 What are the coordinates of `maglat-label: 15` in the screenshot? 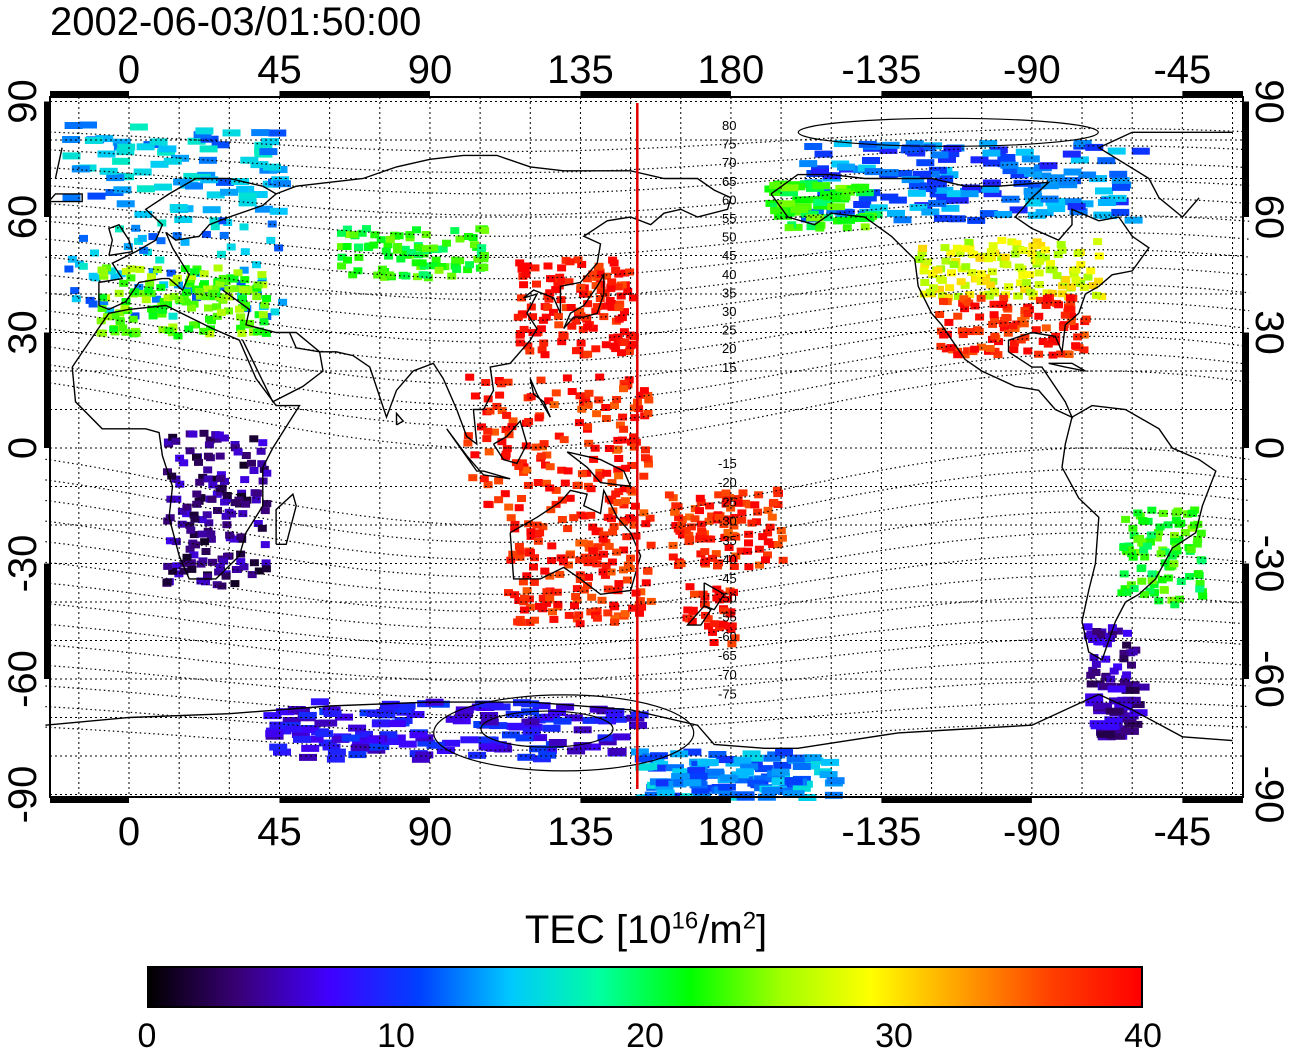 It's located at (729, 367).